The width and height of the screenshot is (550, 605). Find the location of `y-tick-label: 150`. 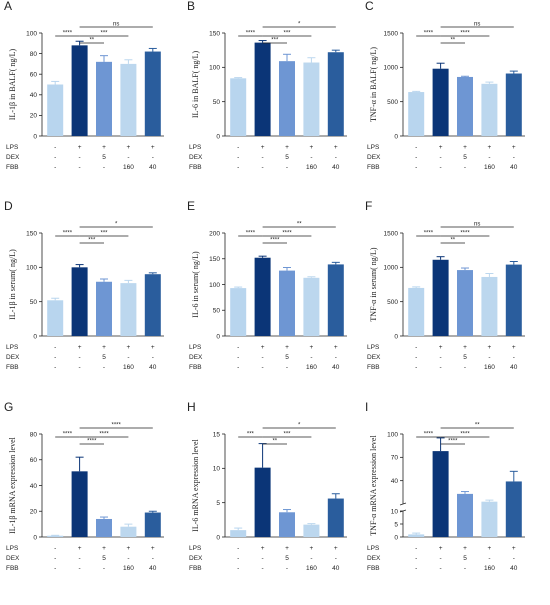

y-tick-label: 150 is located at coordinates (31, 233).